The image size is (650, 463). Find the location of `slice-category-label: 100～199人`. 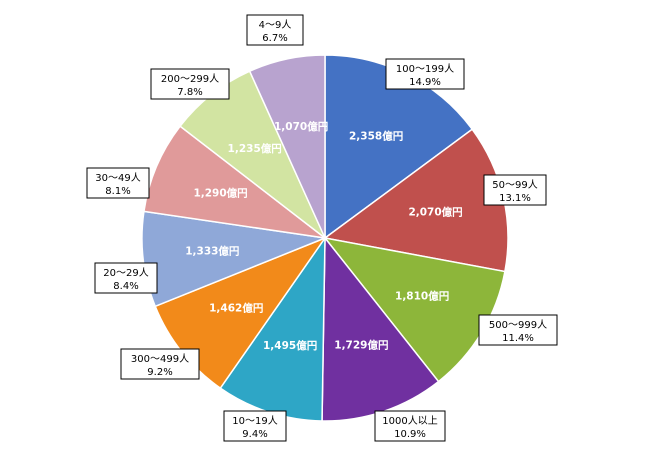

slice-category-label: 100～199人 is located at coordinates (425, 69).